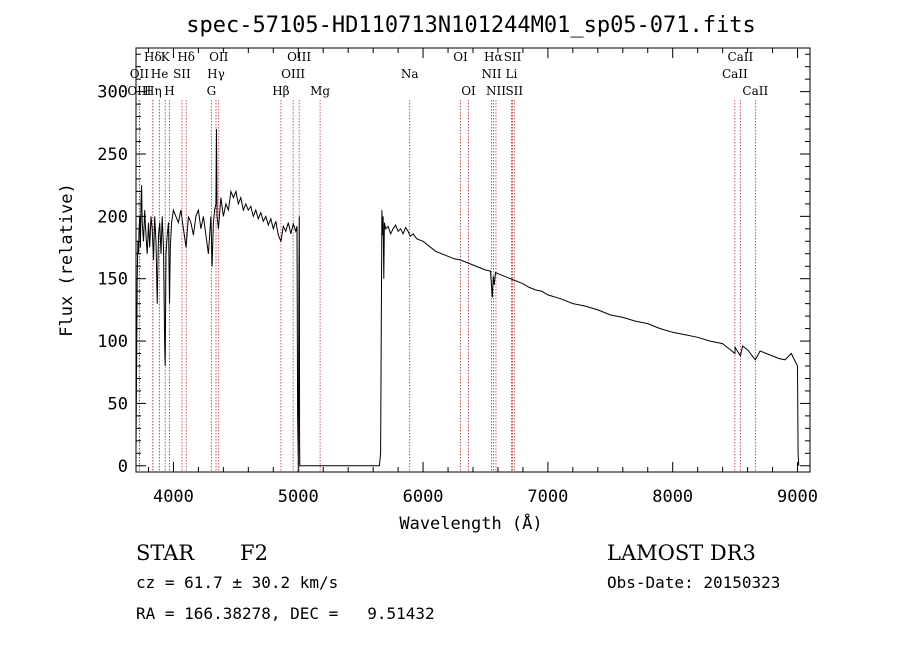  I want to click on line-label-14: OIII, so click(293, 74).